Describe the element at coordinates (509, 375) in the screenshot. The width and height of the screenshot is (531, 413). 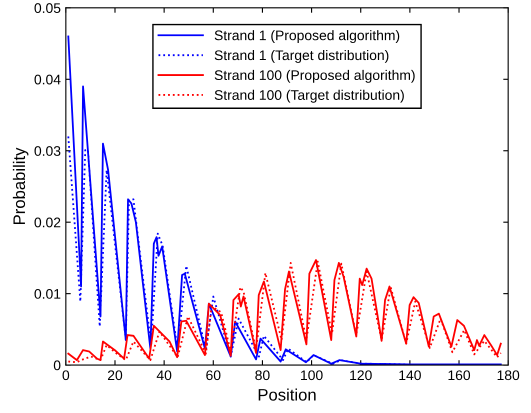
I see `x-tick-label: 180` at that location.